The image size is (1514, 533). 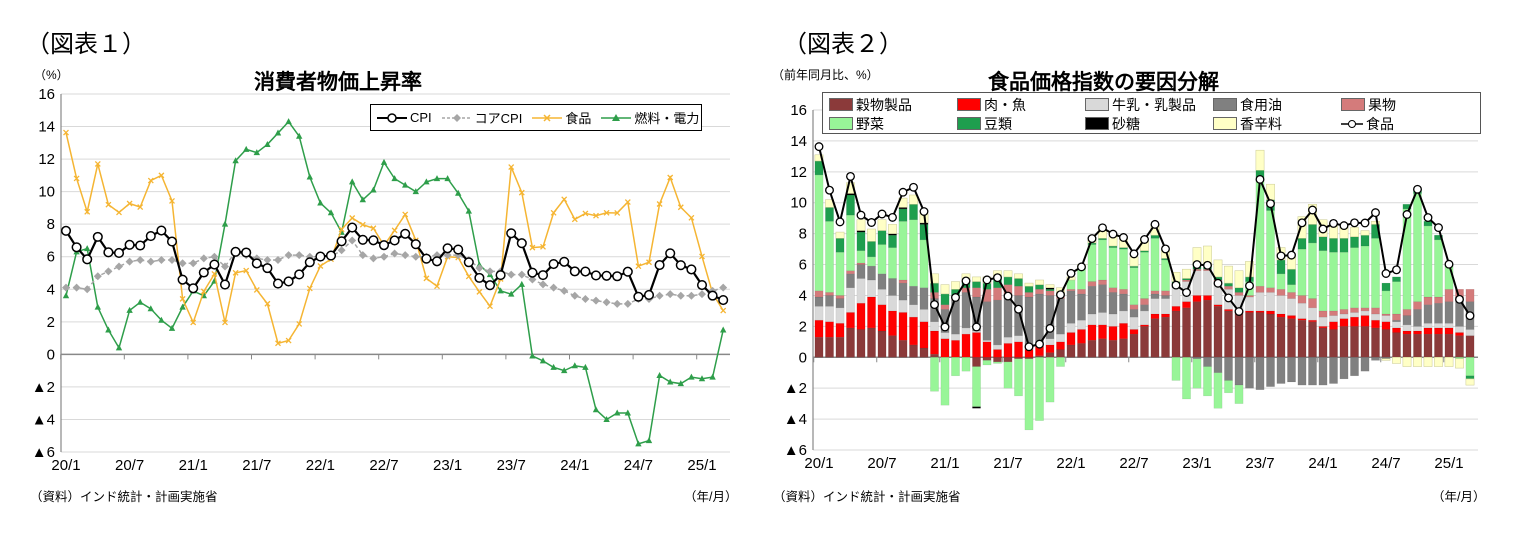 What do you see at coordinates (43, 419) in the screenshot?
I see `chart1-y-tick-label: ▲4` at bounding box center [43, 419].